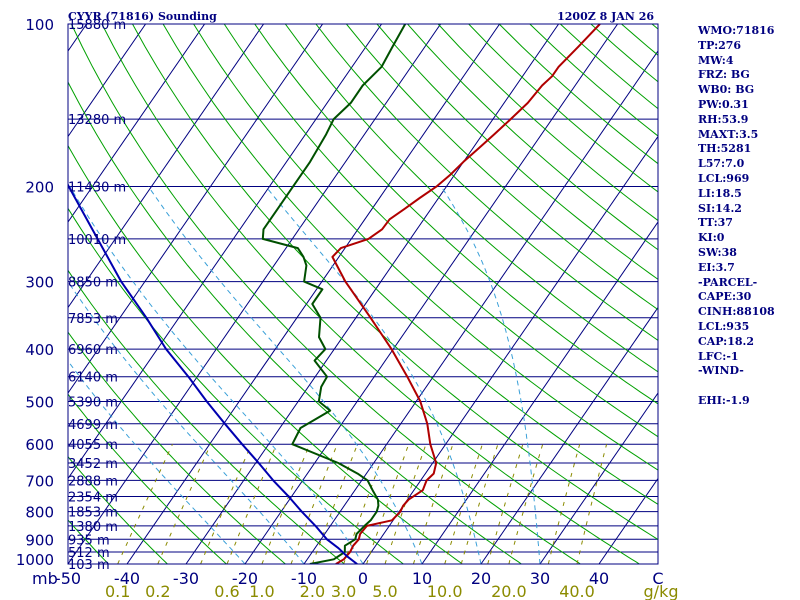  What do you see at coordinates (39, 481) in the screenshot?
I see `pressure-tick-label: 700` at bounding box center [39, 481].